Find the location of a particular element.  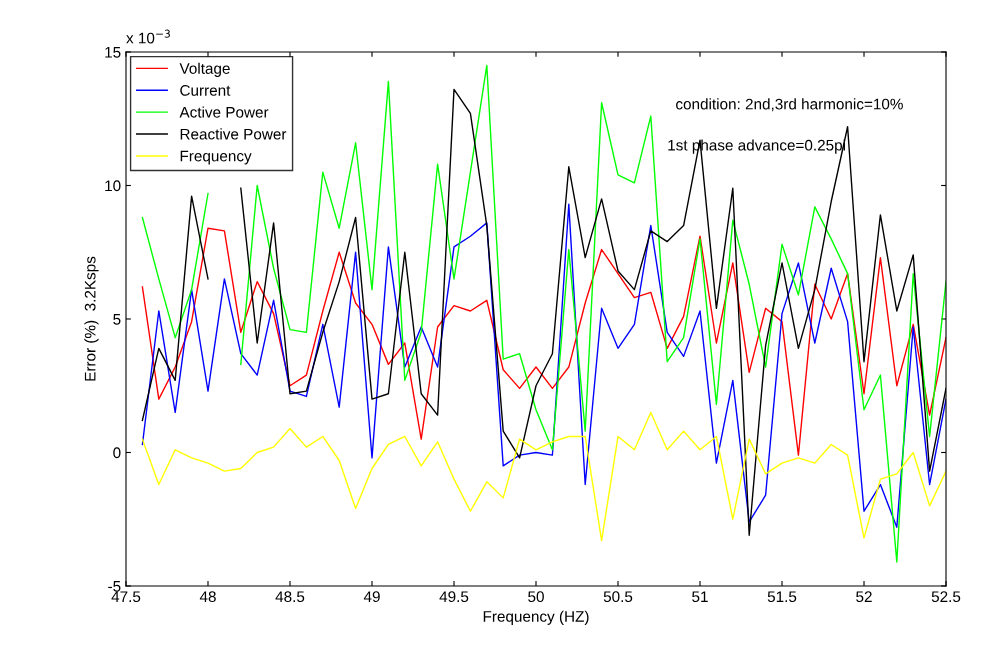

x-tick-label: 51 is located at coordinates (700, 597).